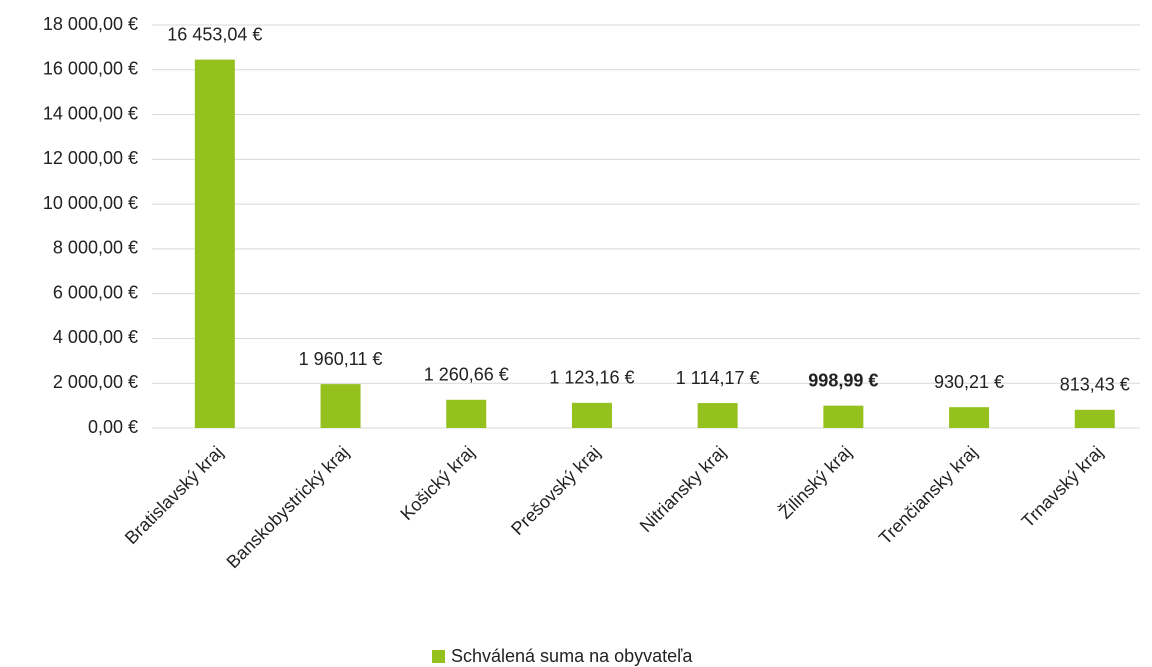 This screenshot has height=667, width=1152. What do you see at coordinates (113, 427) in the screenshot?
I see `y-tick-label: 0,00 €` at bounding box center [113, 427].